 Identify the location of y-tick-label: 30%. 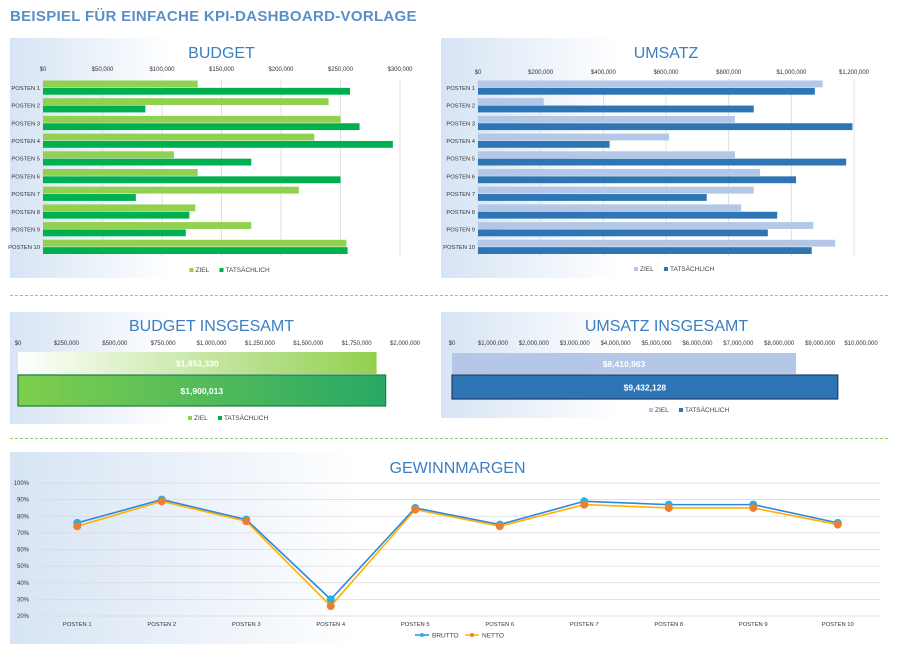
(23, 600).